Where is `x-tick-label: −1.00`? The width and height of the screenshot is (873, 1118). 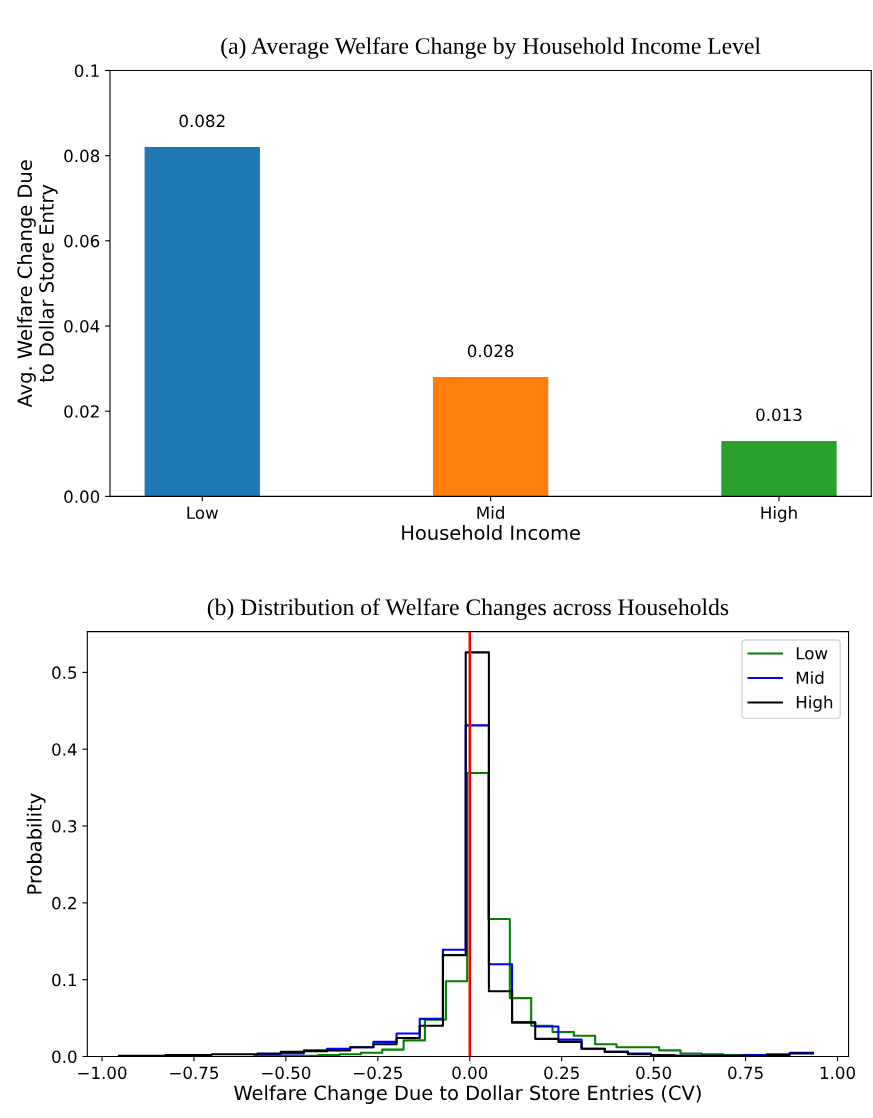
x-tick-label: −1.00 is located at coordinates (102, 1073).